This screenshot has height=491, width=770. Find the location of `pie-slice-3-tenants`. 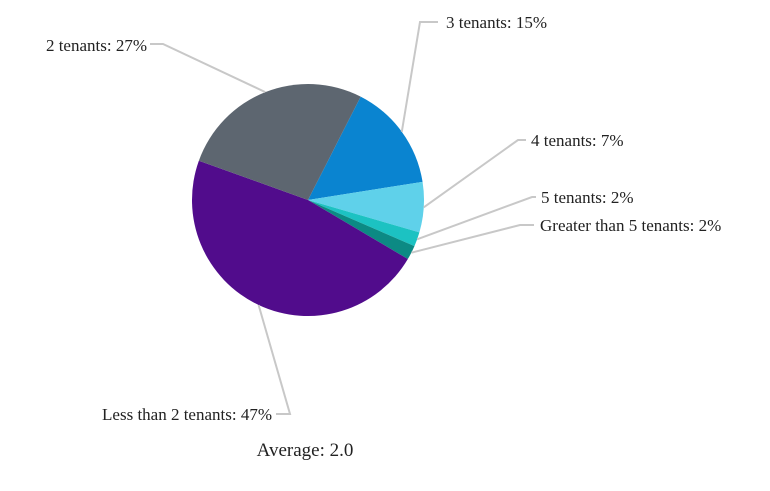

pie-slice-3-tenants is located at coordinates (365, 148).